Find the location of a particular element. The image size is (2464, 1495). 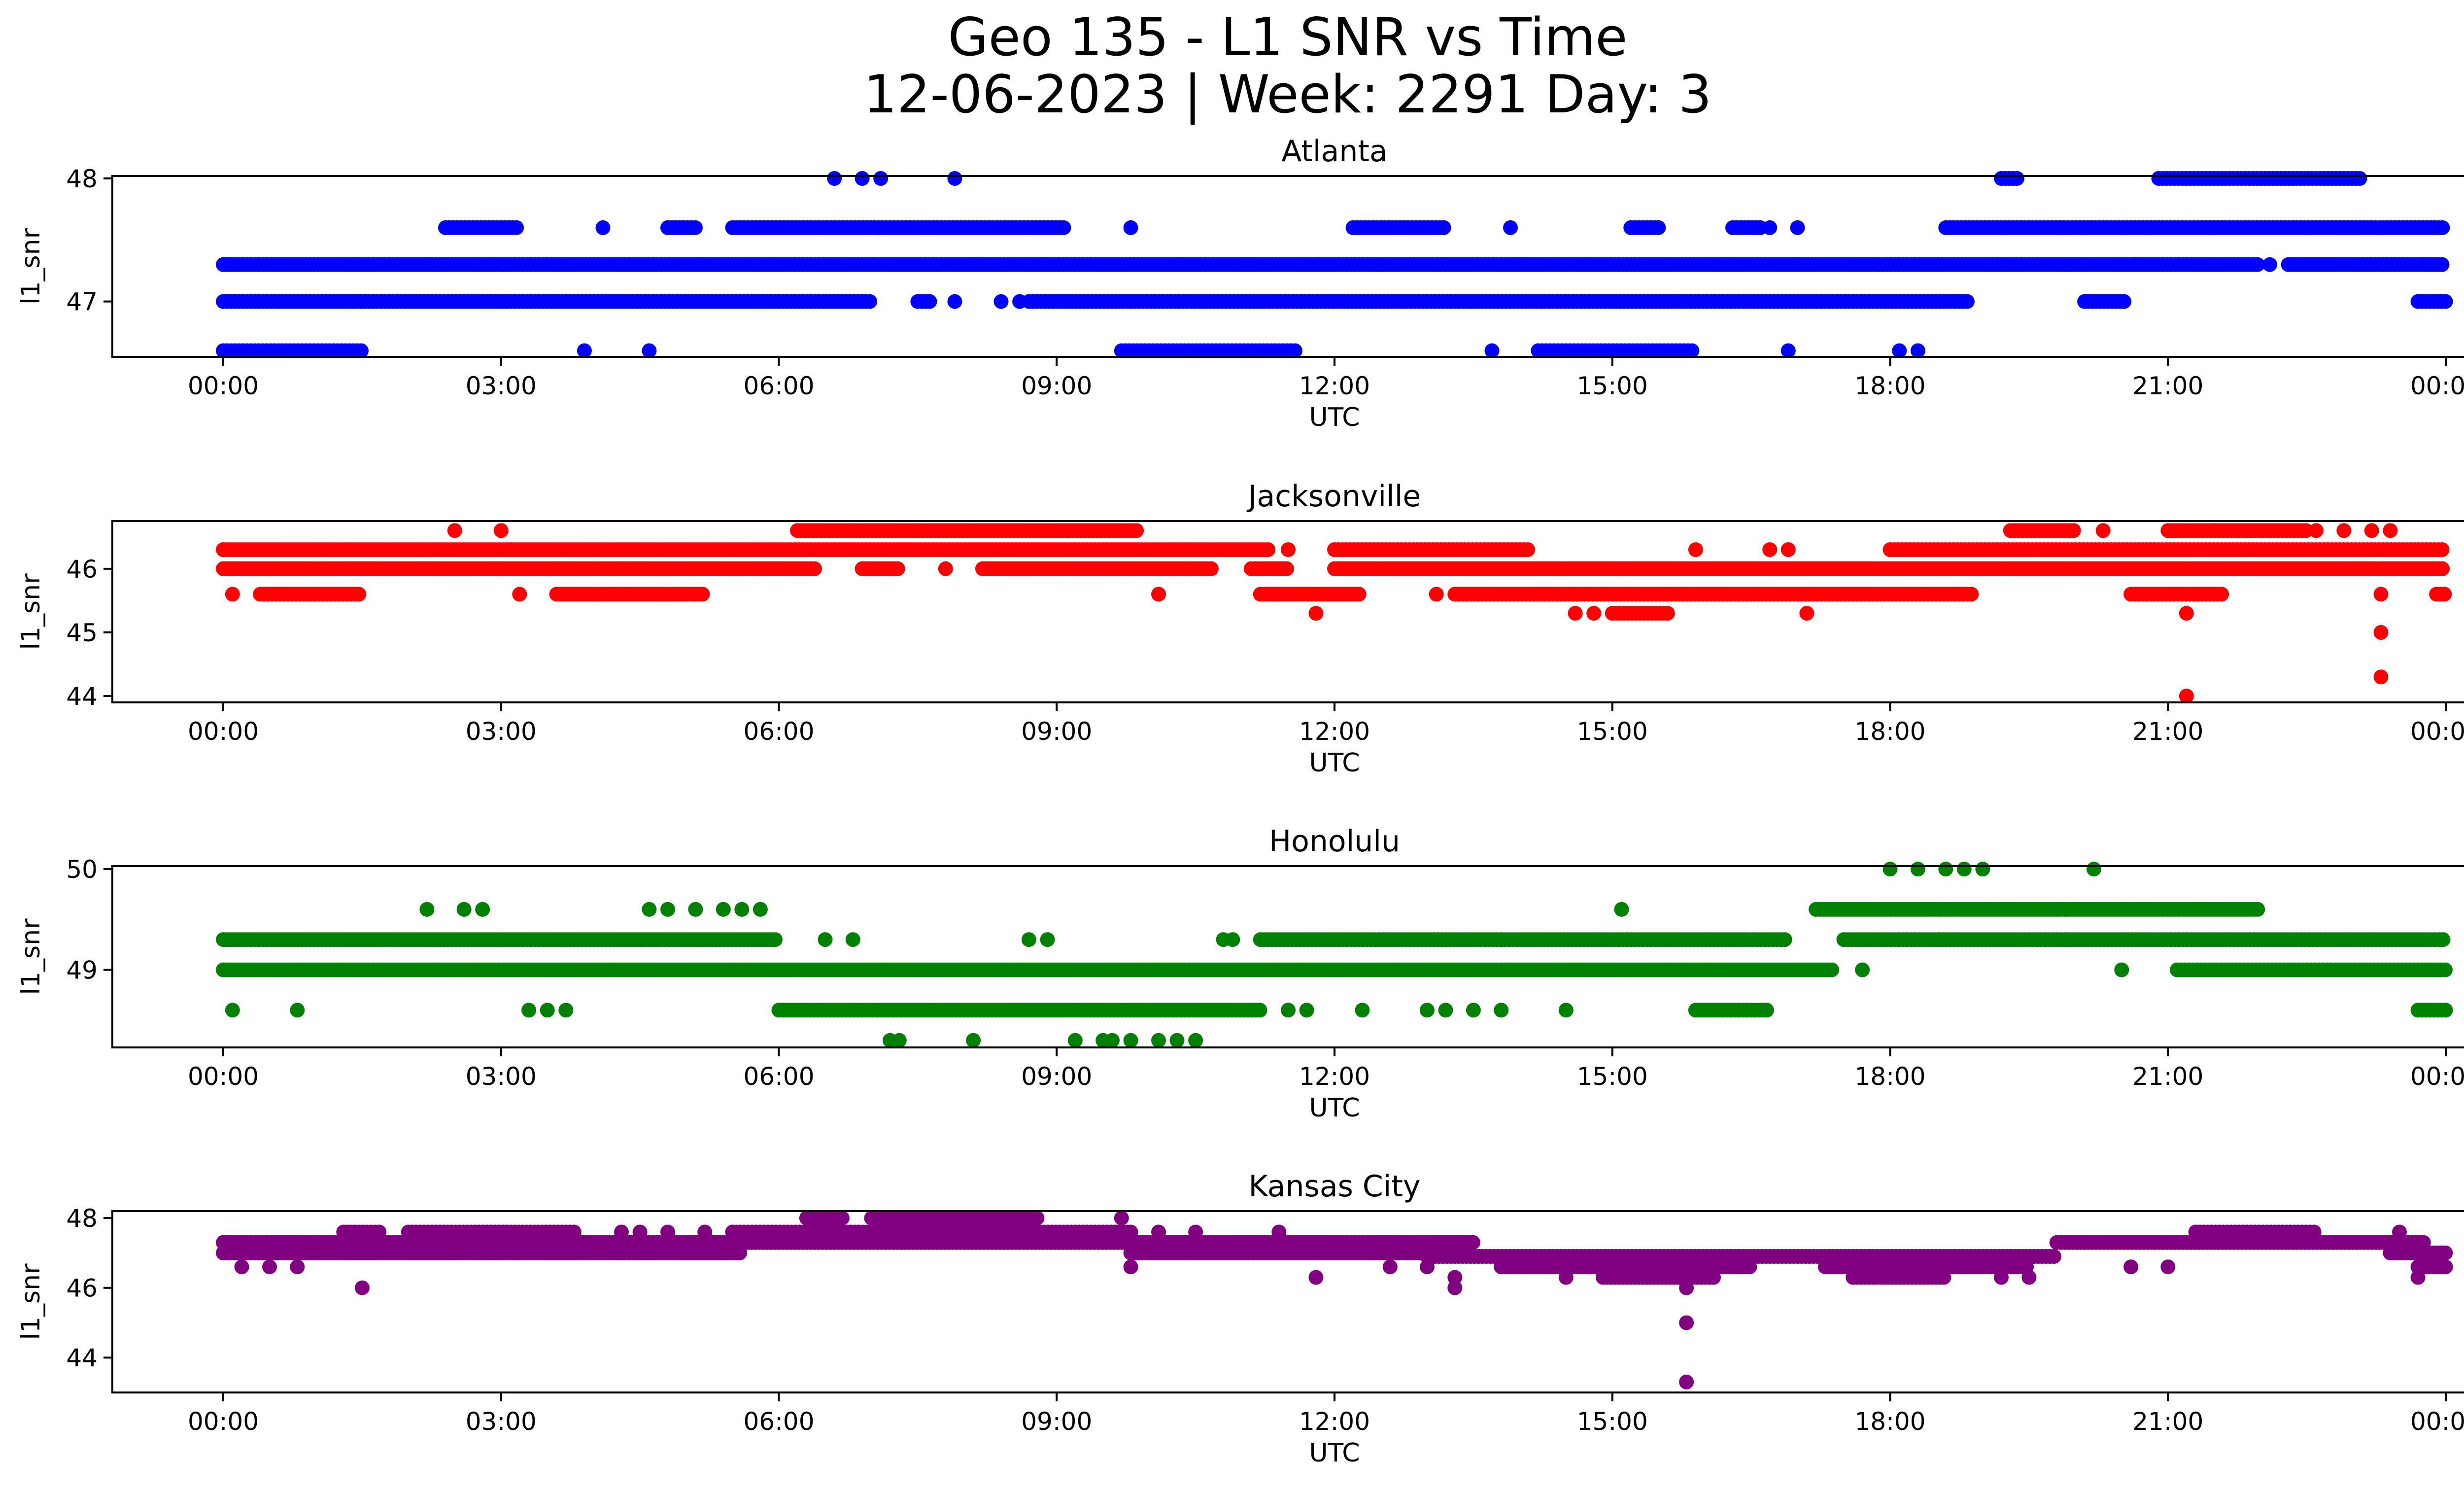

x-tick-label: 12:00 is located at coordinates (1334, 731).